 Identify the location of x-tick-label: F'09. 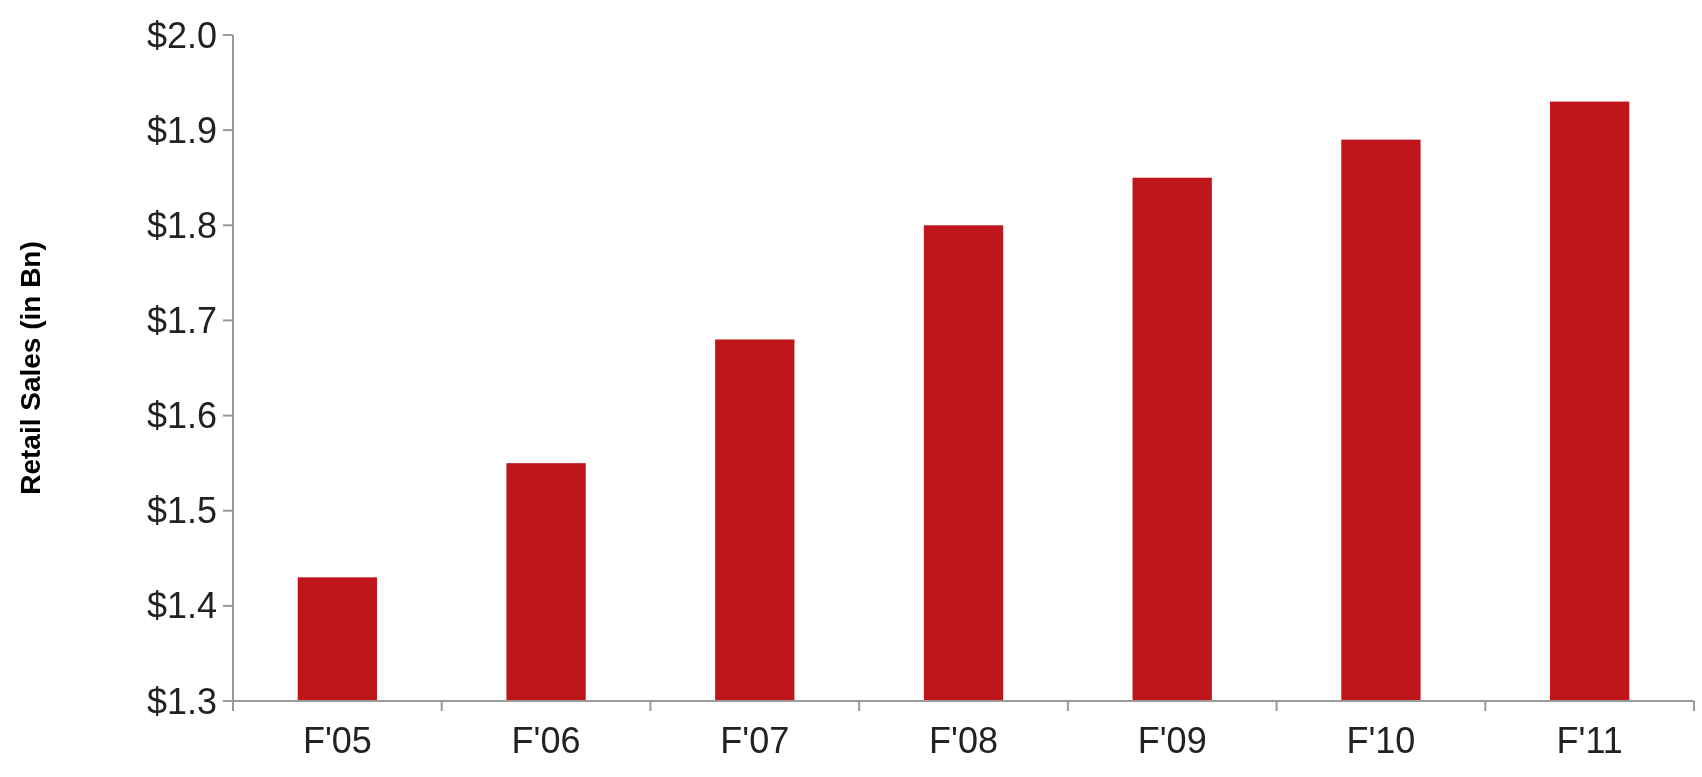
(1172, 740).